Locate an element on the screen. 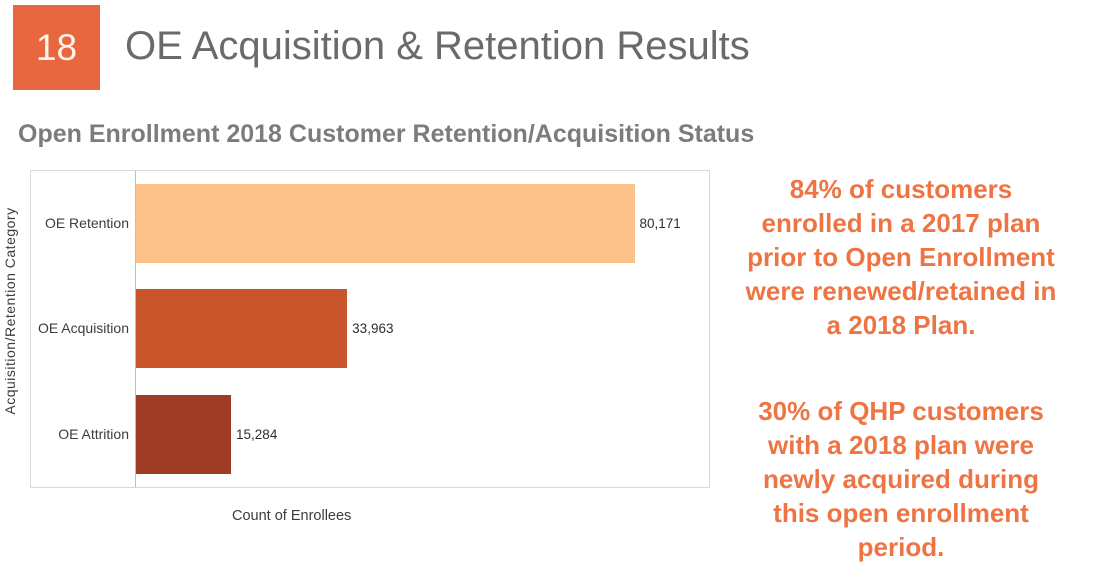  bar-value-label: 15,284 is located at coordinates (257, 434).